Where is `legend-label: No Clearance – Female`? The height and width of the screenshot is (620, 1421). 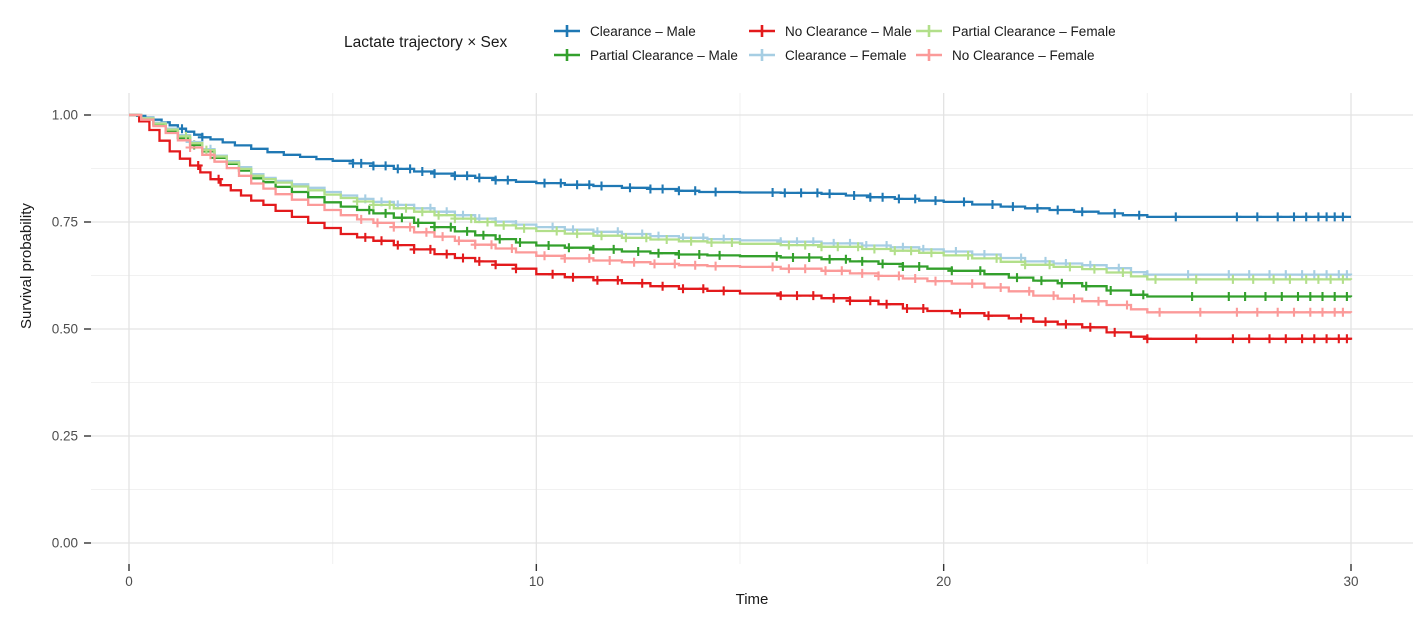 legend-label: No Clearance – Female is located at coordinates (1023, 55).